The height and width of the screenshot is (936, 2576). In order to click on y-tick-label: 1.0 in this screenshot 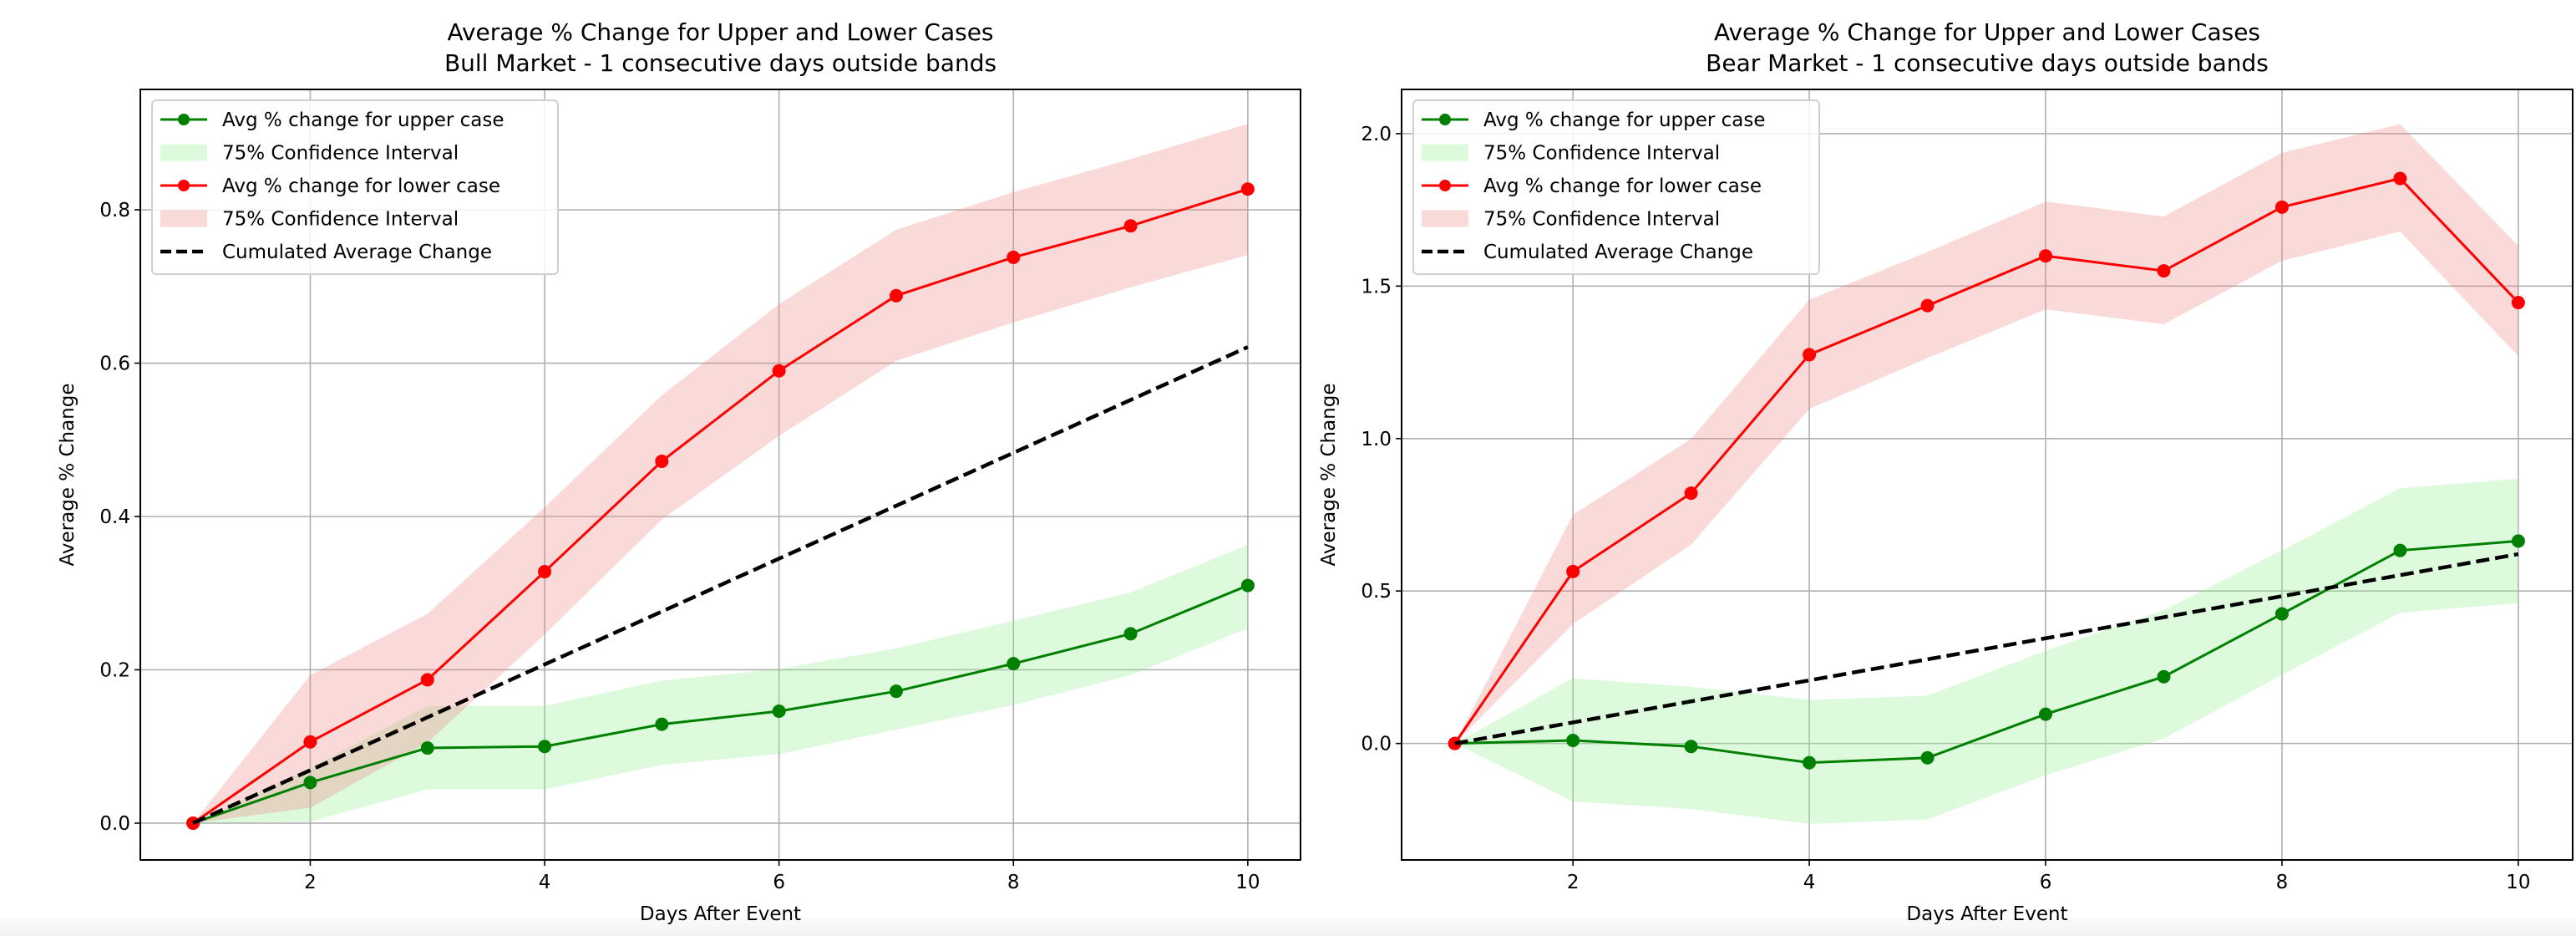, I will do `click(1376, 439)`.